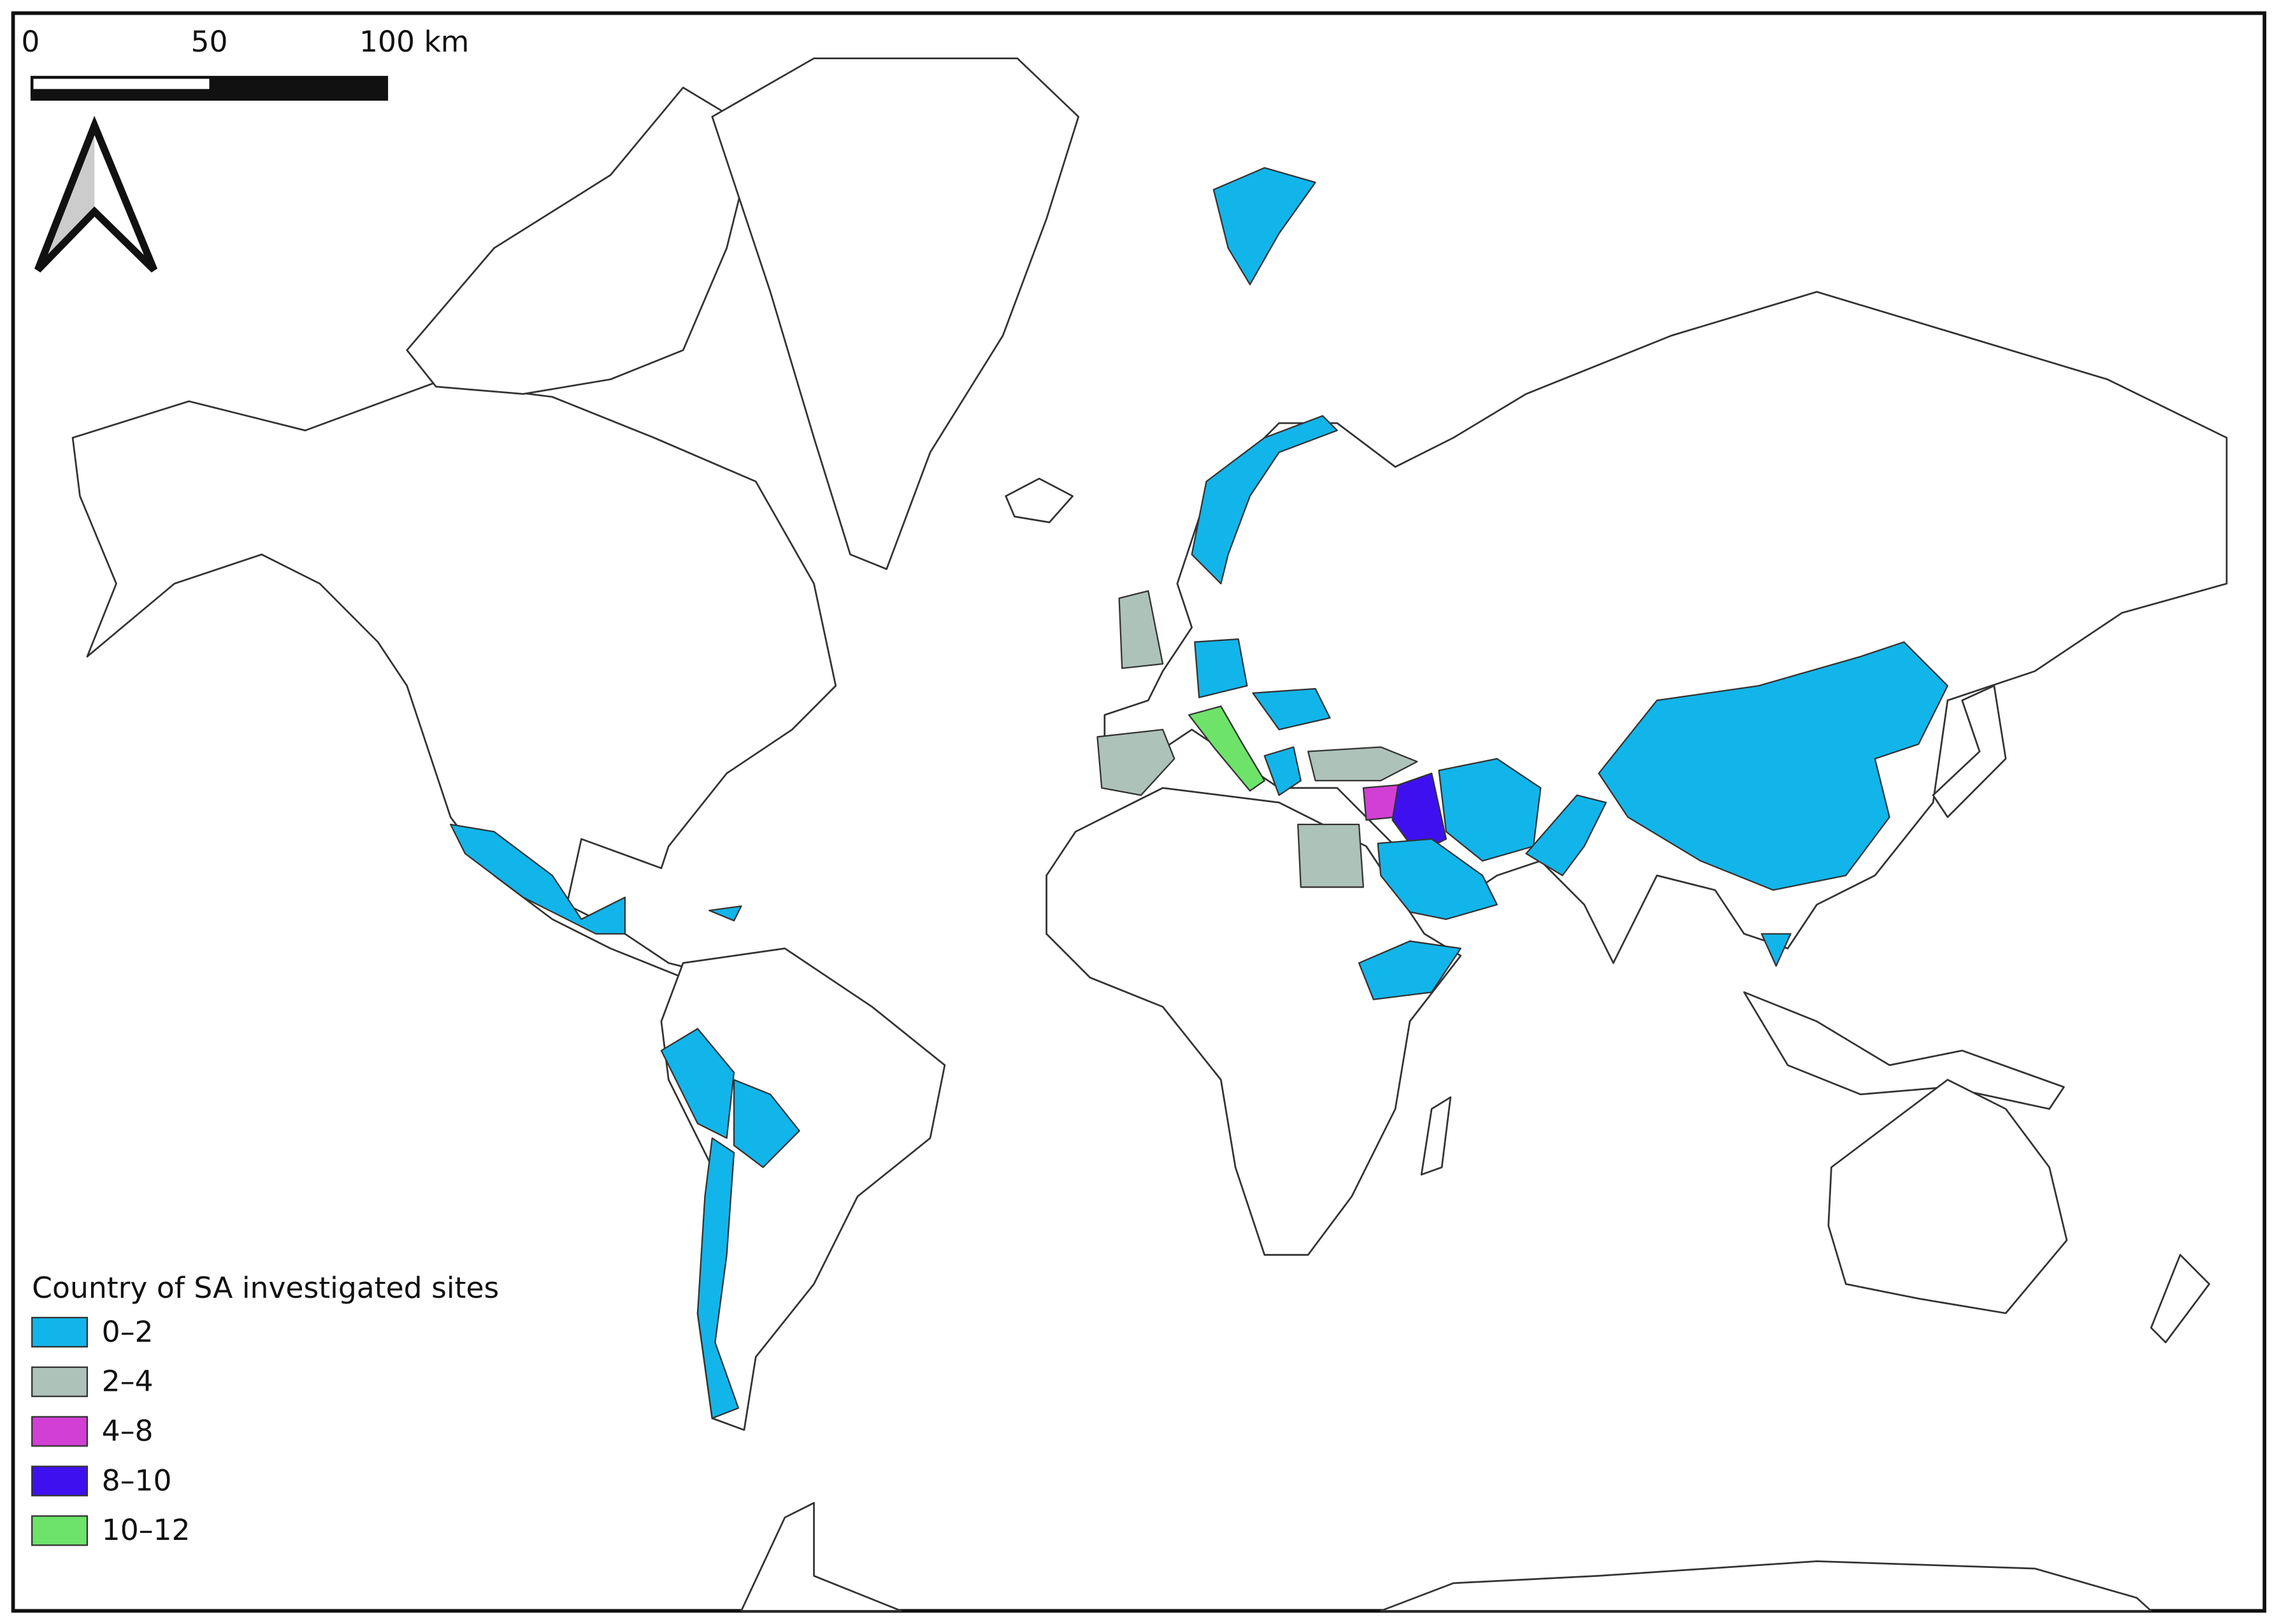 This screenshot has height=1624, width=2279. Describe the element at coordinates (1970, 751) in the screenshot. I see `japan` at that location.